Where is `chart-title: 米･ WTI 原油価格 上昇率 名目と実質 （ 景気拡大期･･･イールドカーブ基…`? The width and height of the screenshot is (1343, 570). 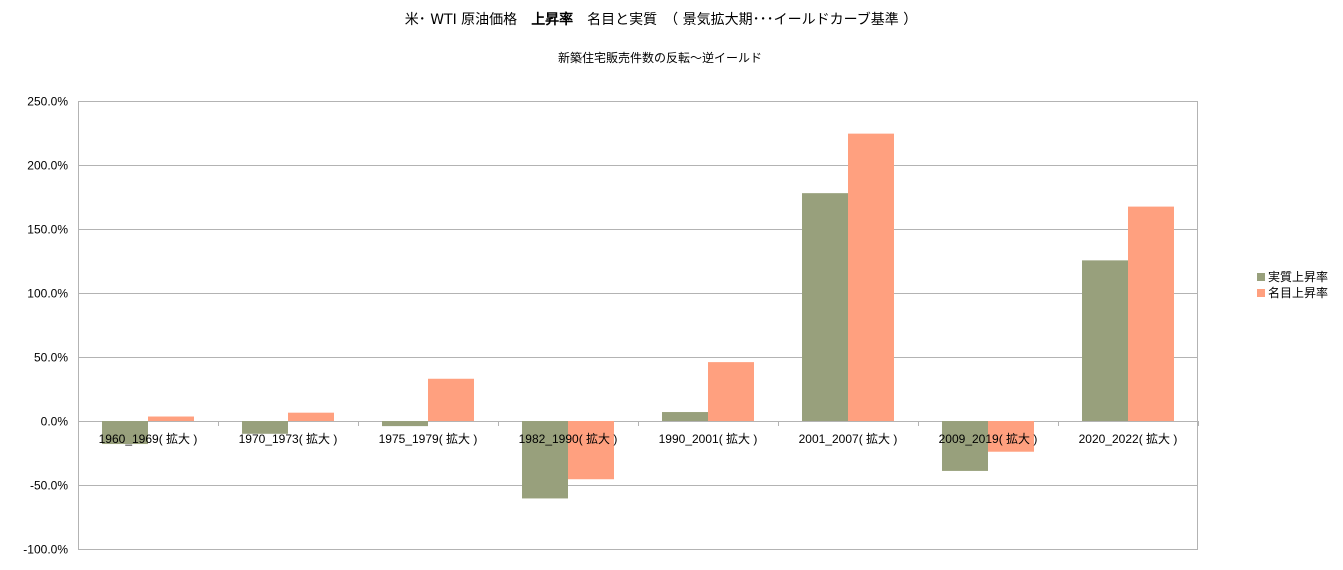
chart-title: 米･ WTI 原油価格 上昇率 名目と実質 （ 景気拡大期･･･イールドカーブ基… is located at coordinates (661, 19).